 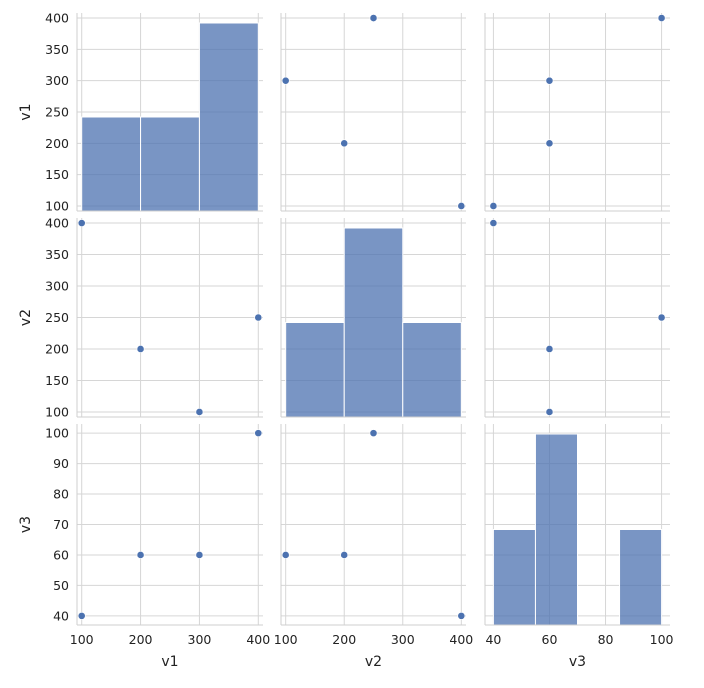 What do you see at coordinates (61, 585) in the screenshot?
I see `y-tick-label-v3: 50` at bounding box center [61, 585].